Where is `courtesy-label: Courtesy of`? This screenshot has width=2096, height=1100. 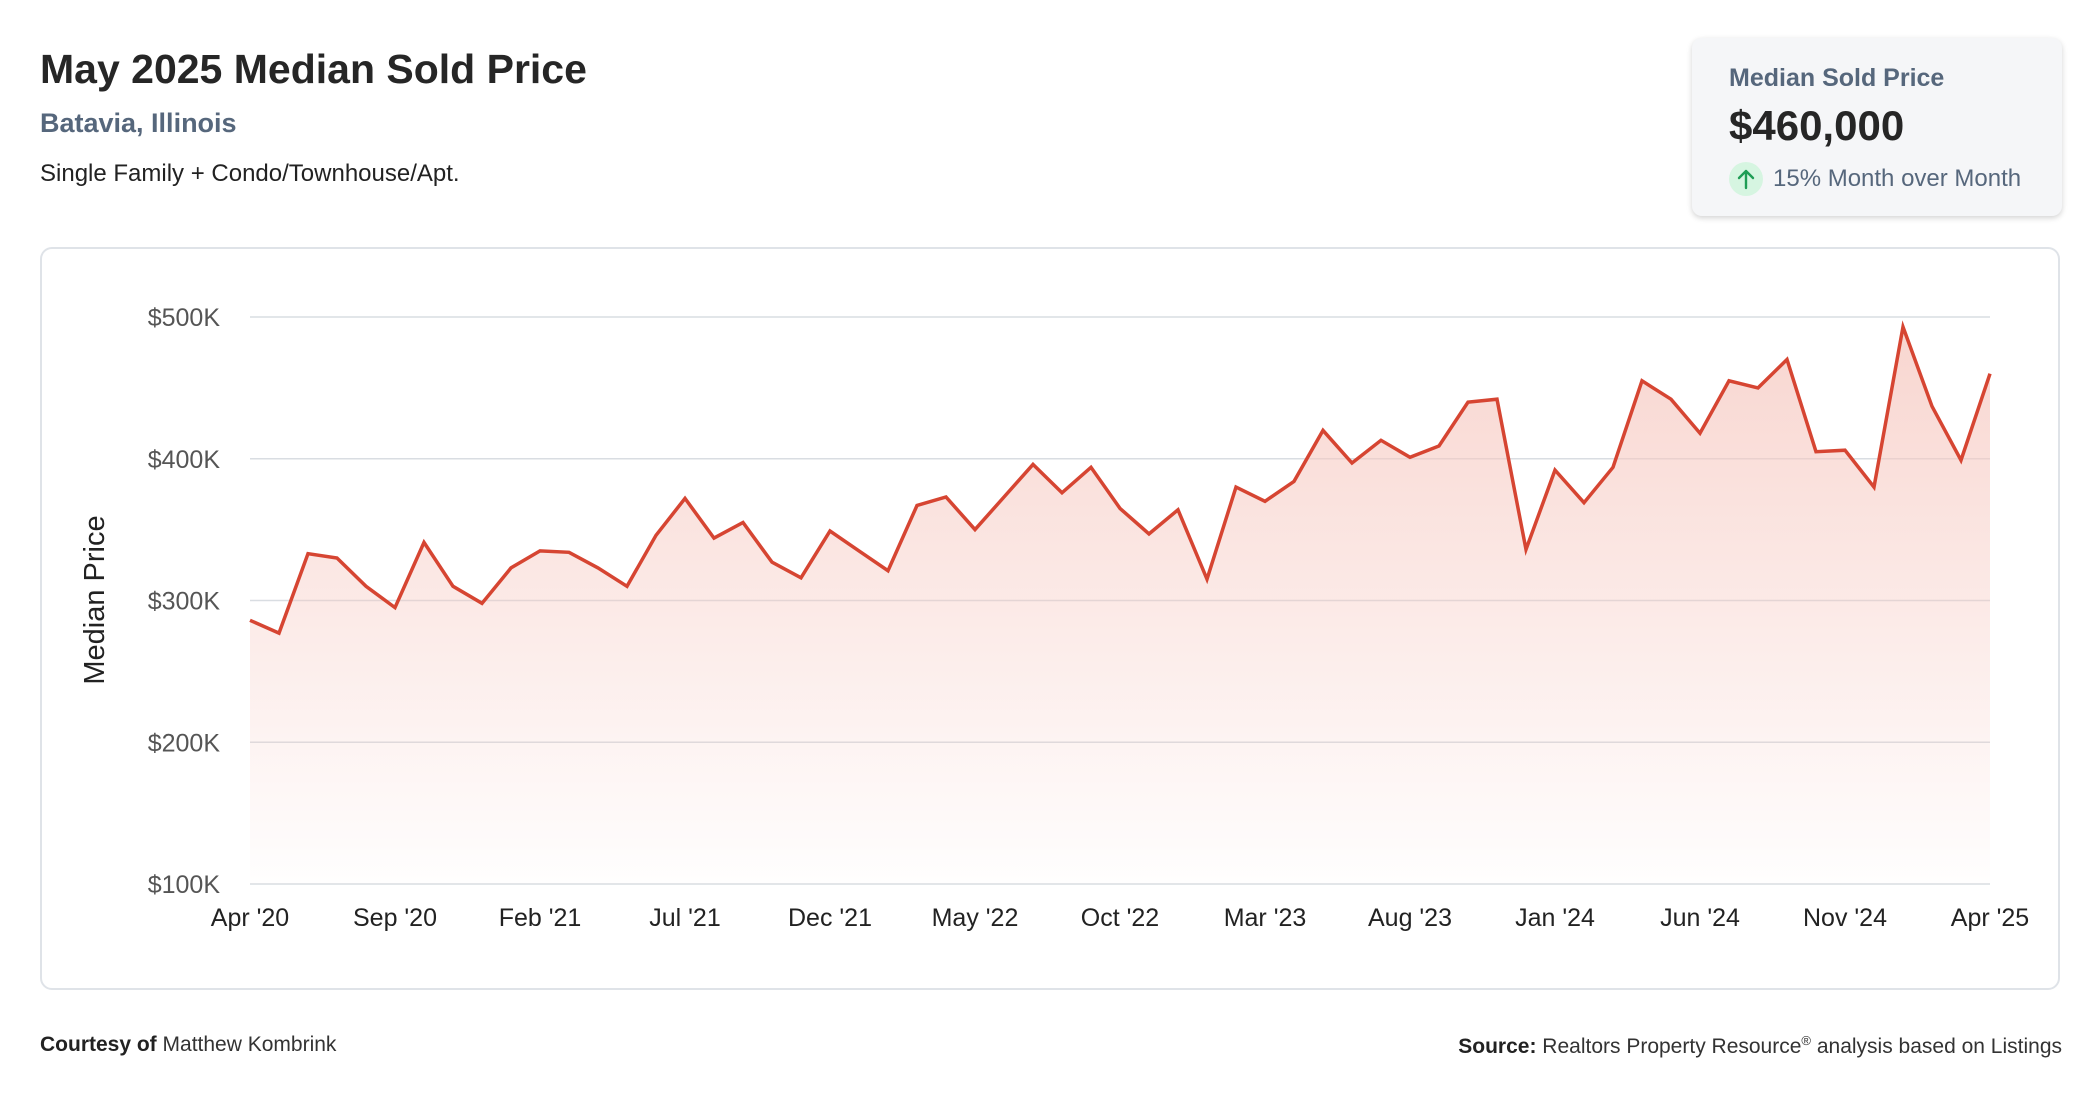
courtesy-label: Courtesy of is located at coordinates (98, 1044).